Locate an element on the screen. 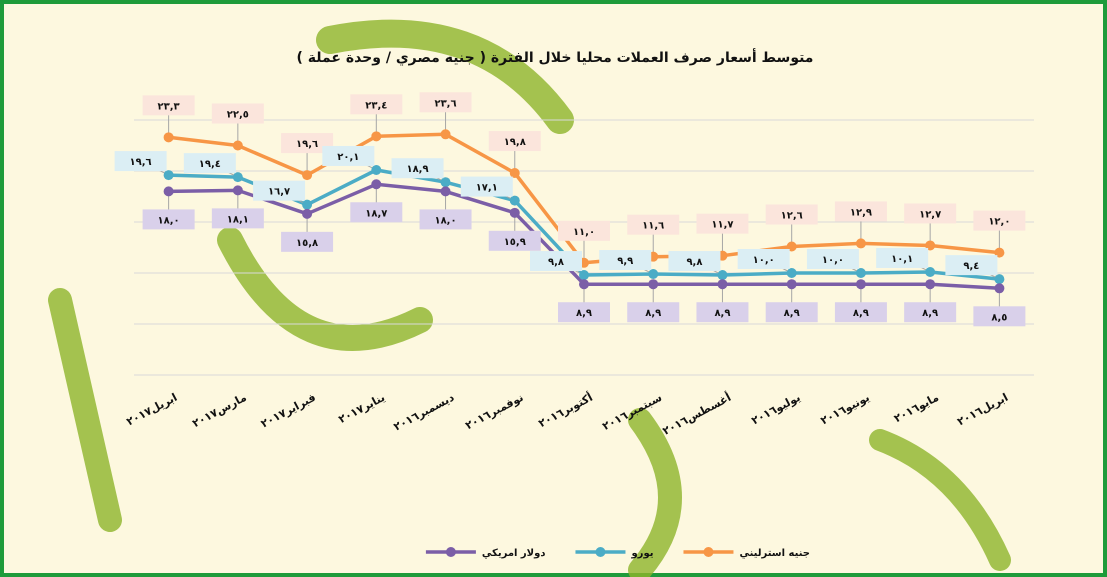 Image resolution: width=1107 pixels, height=577 pixels. data-label: ٨,٥ is located at coordinates (999, 317).